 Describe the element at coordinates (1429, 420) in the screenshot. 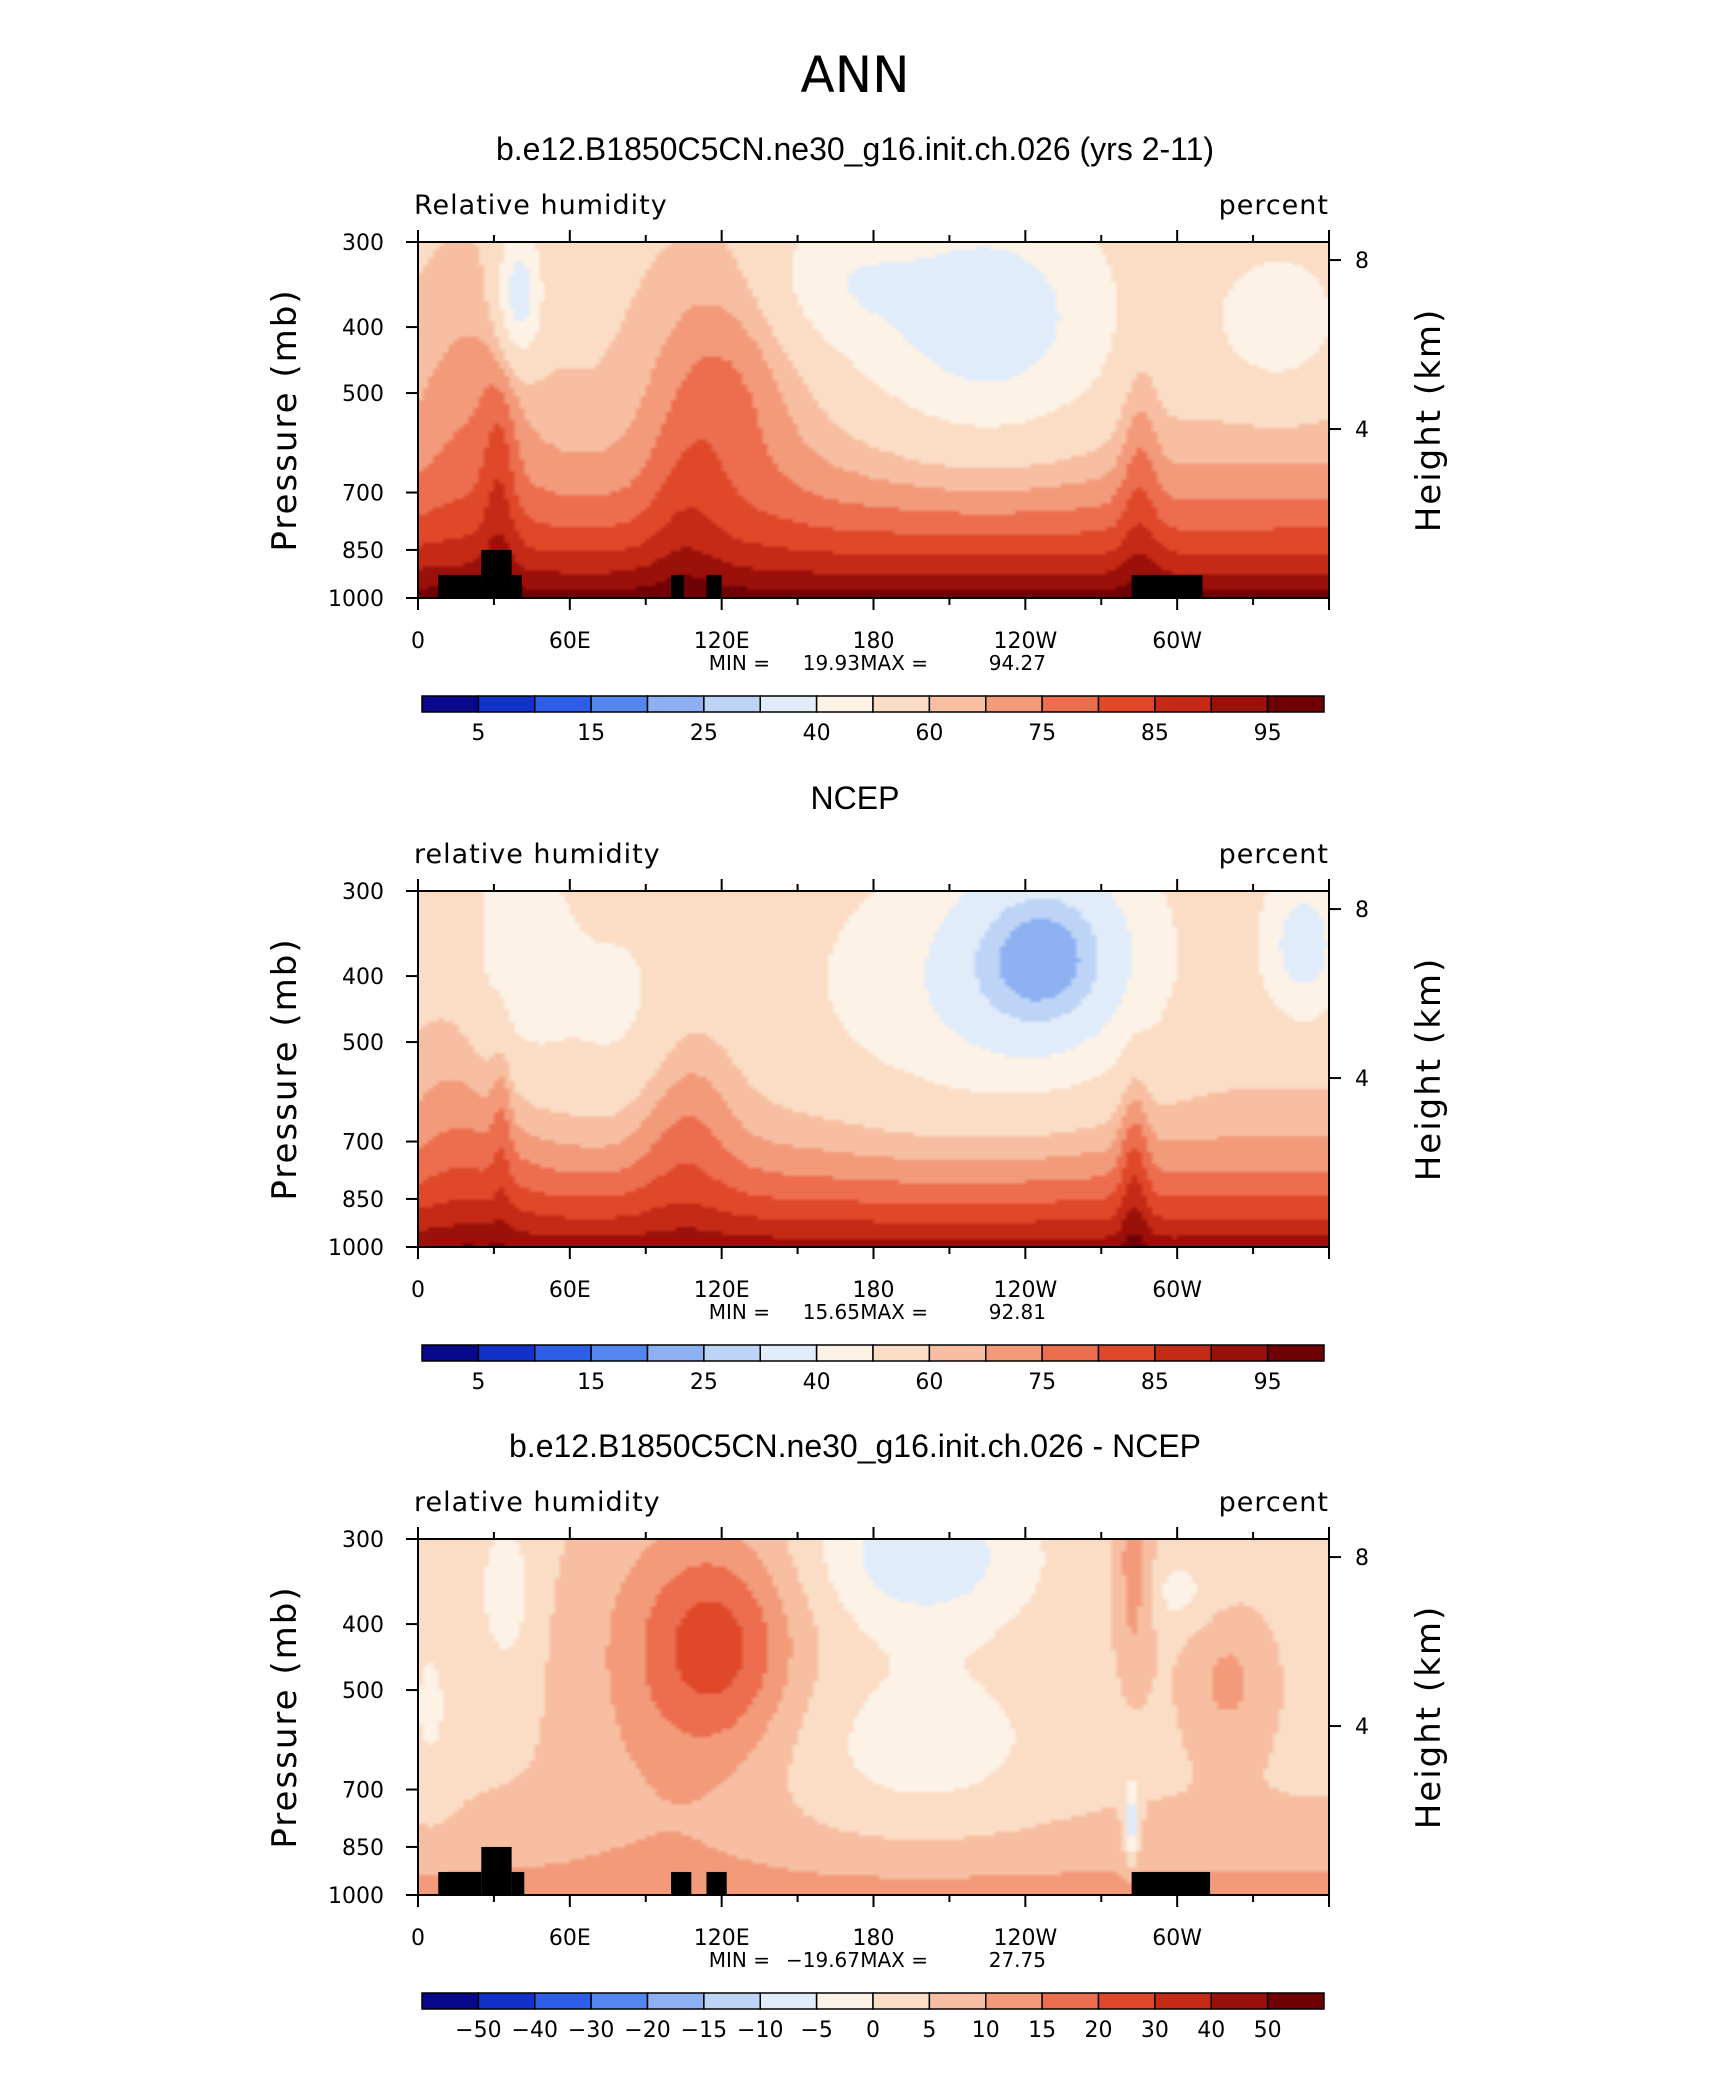

I see `y-axis-right-label: Height (km)` at that location.